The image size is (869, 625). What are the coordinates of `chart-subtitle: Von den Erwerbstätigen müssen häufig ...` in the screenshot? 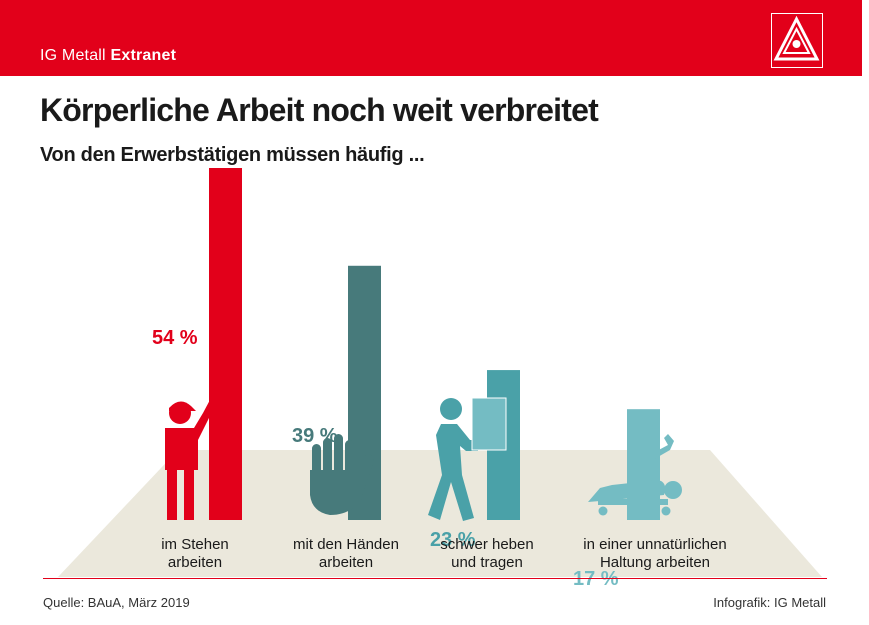 It's located at (232, 155).